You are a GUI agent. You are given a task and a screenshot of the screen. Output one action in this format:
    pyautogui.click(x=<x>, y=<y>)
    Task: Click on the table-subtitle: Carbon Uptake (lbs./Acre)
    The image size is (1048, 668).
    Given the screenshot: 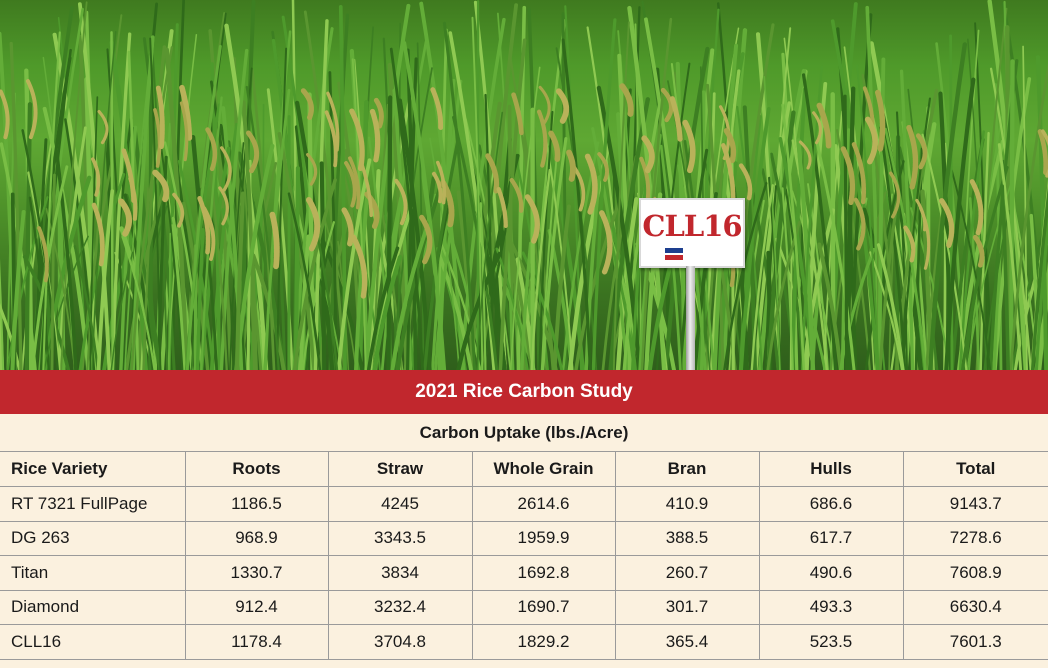 What is the action you would take?
    pyautogui.click(x=524, y=433)
    